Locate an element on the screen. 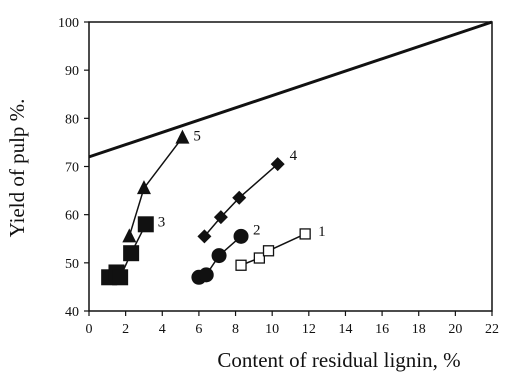 The width and height of the screenshot is (507, 374). series-labels-group: 1 2 3 4 5 is located at coordinates (242, 184).